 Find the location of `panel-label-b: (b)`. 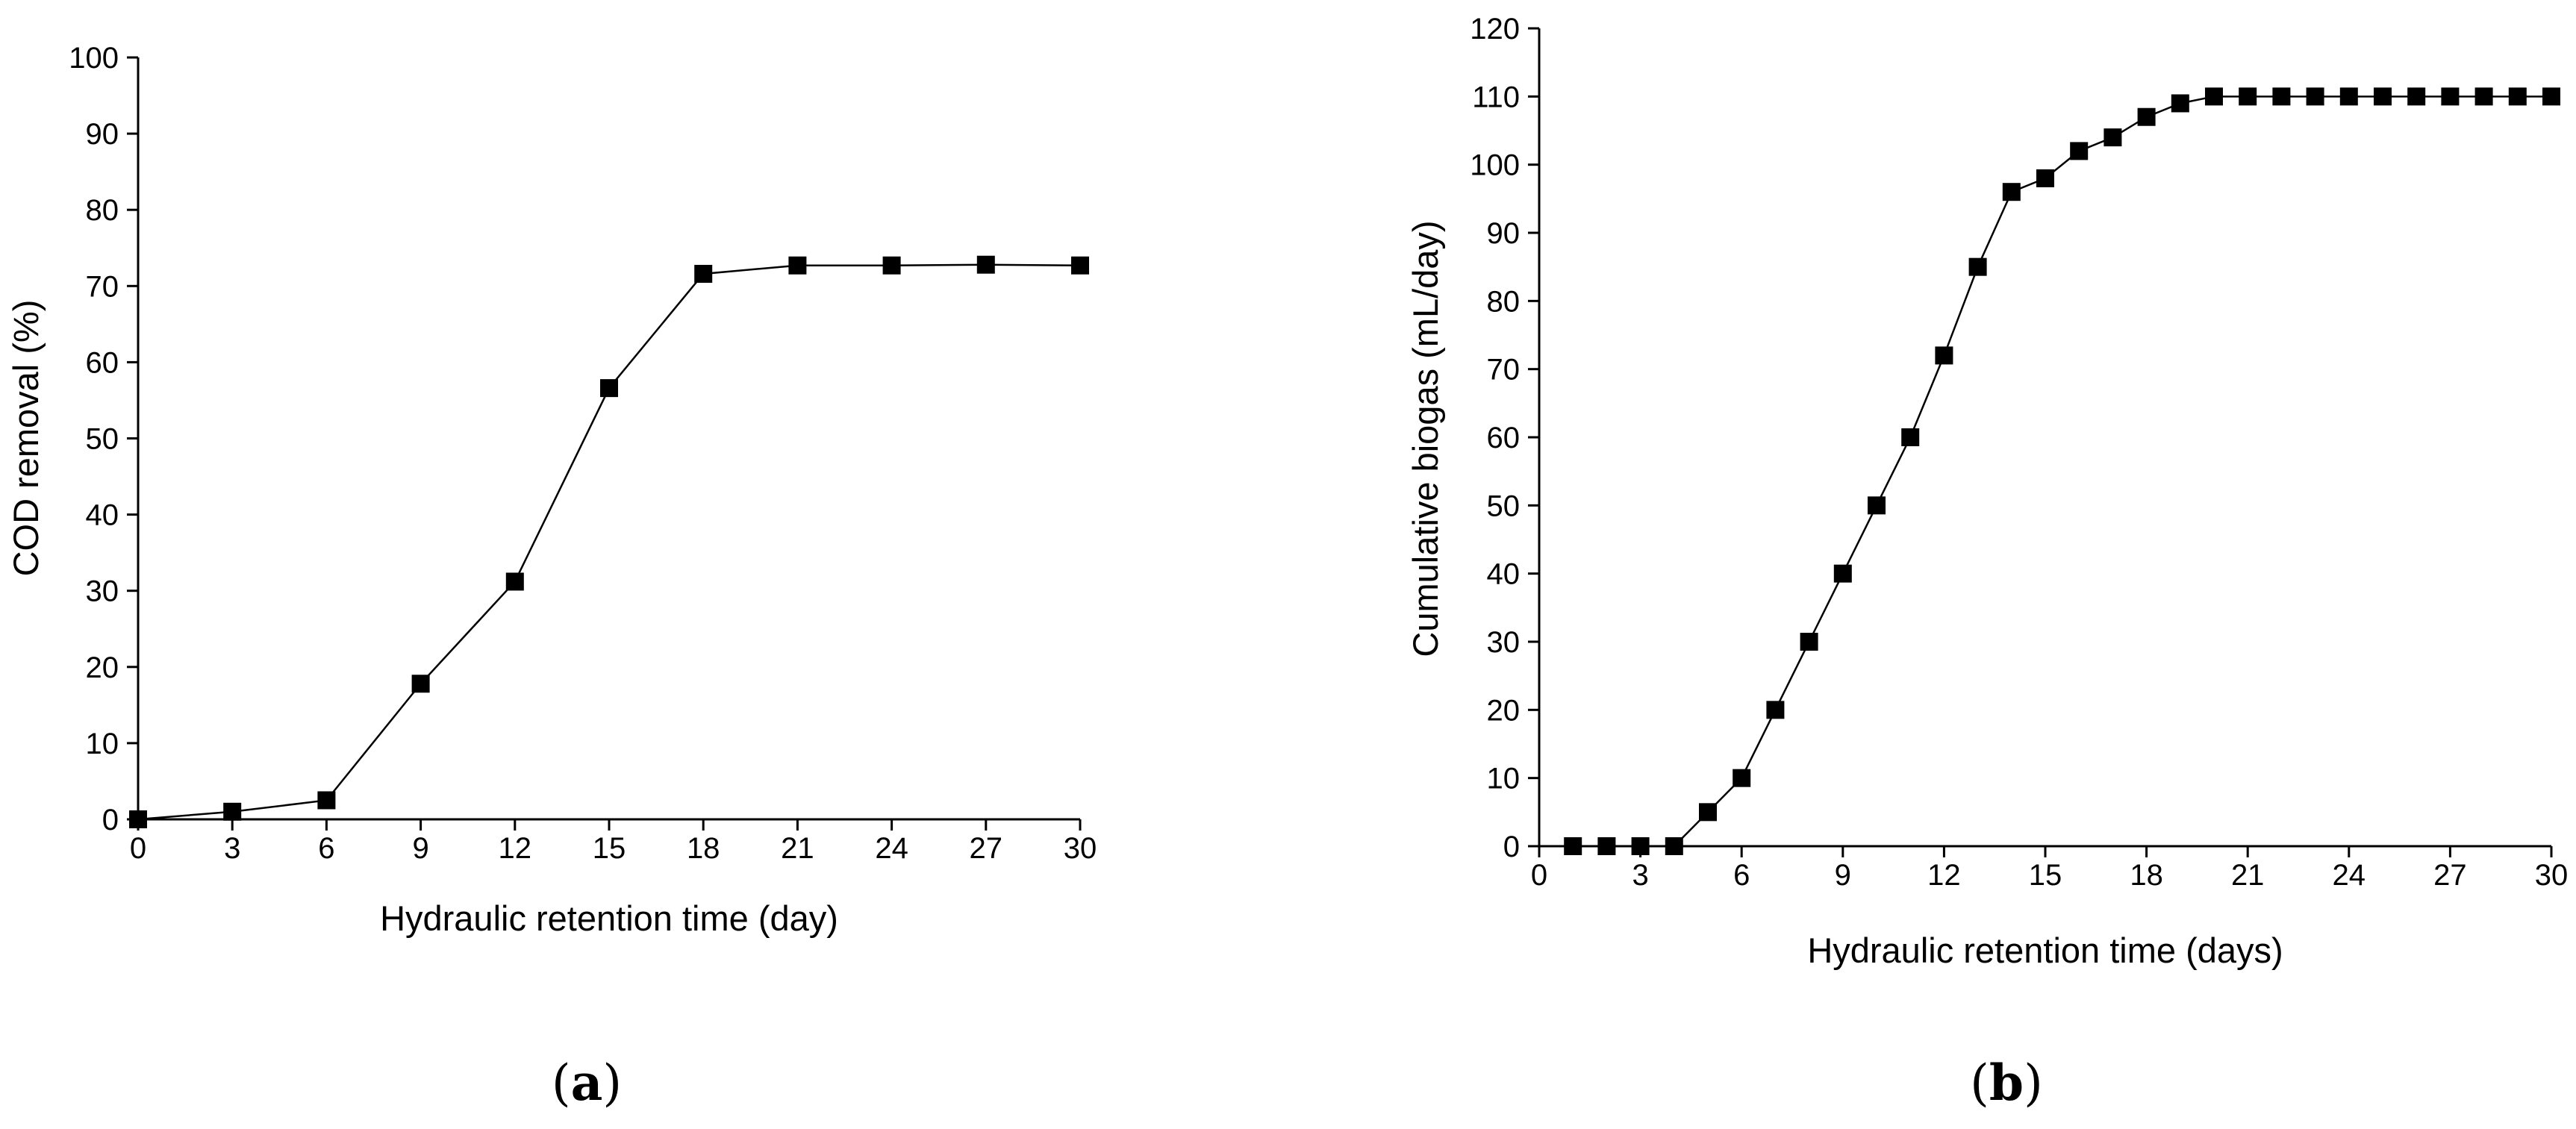

panel-label-b: (b) is located at coordinates (2006, 1083).